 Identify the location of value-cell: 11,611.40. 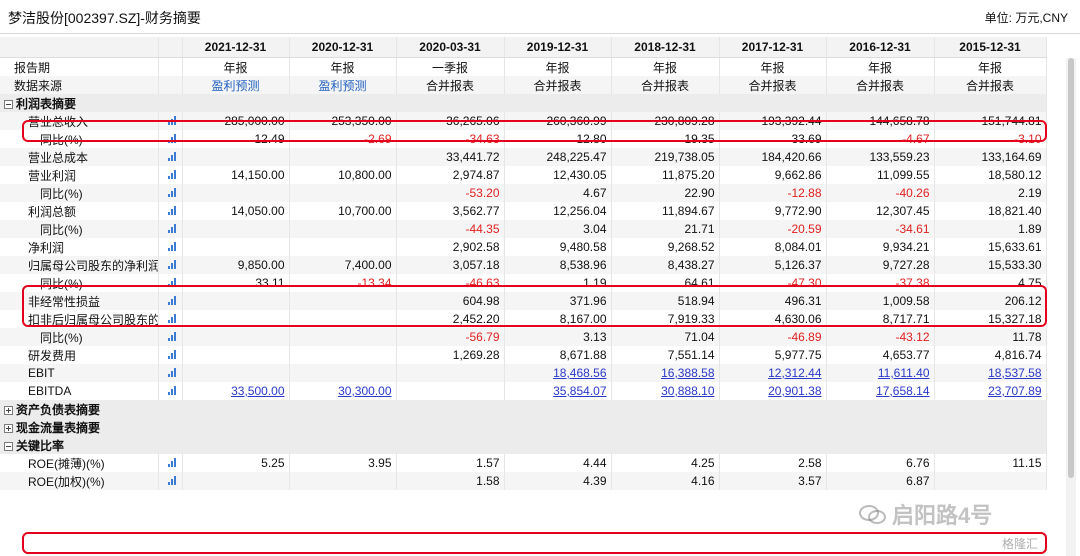
(880, 373).